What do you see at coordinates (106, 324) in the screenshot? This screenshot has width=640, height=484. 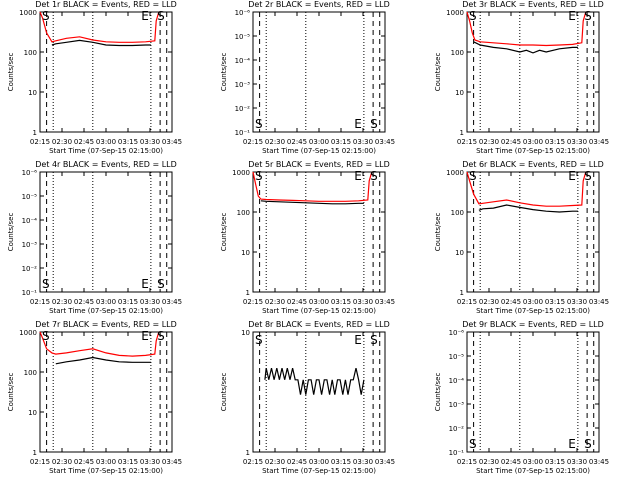 I see `panel-title: Det 7r BLACK = Events, RED = LLD` at bounding box center [106, 324].